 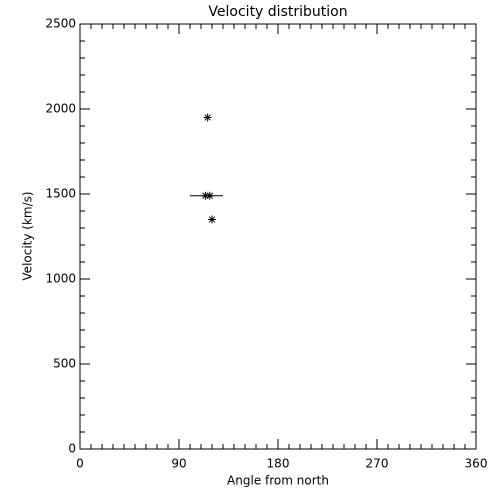 I want to click on x-tick-label: 360, so click(x=476, y=464).